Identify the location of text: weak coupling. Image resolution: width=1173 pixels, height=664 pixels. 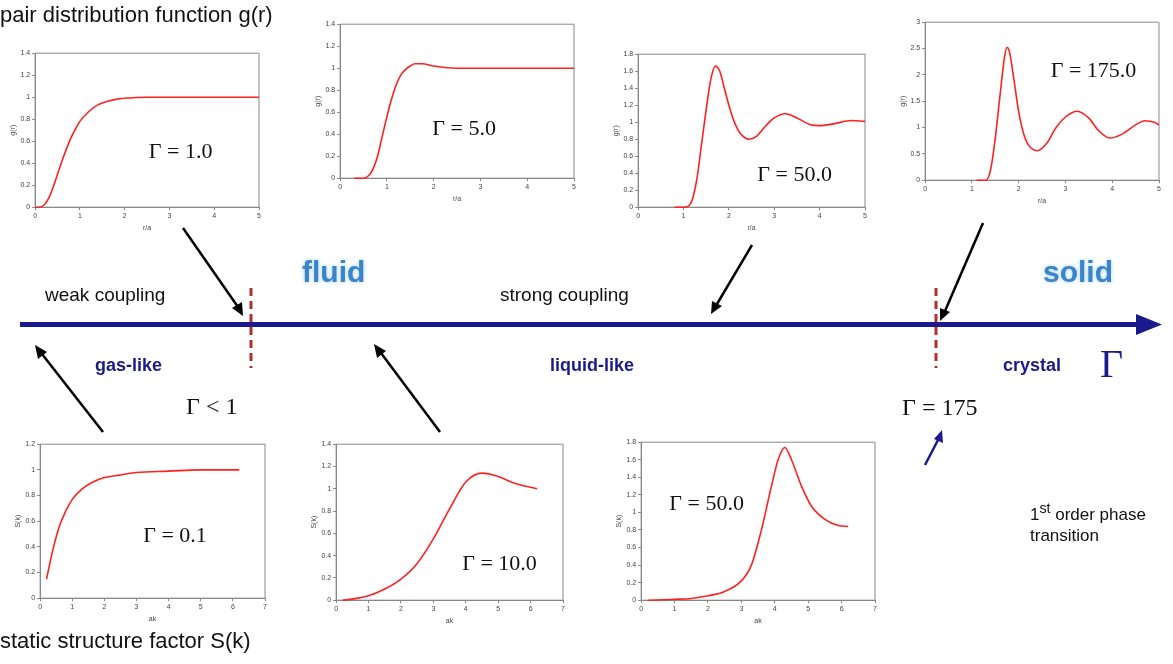
(105, 295).